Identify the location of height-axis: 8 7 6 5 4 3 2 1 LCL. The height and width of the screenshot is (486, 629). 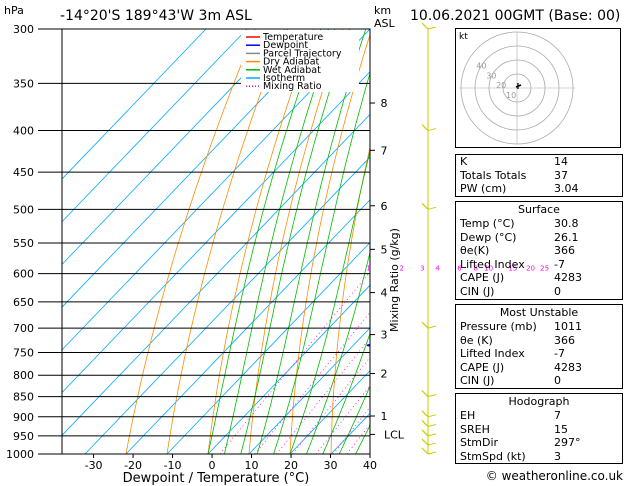
(387, 269).